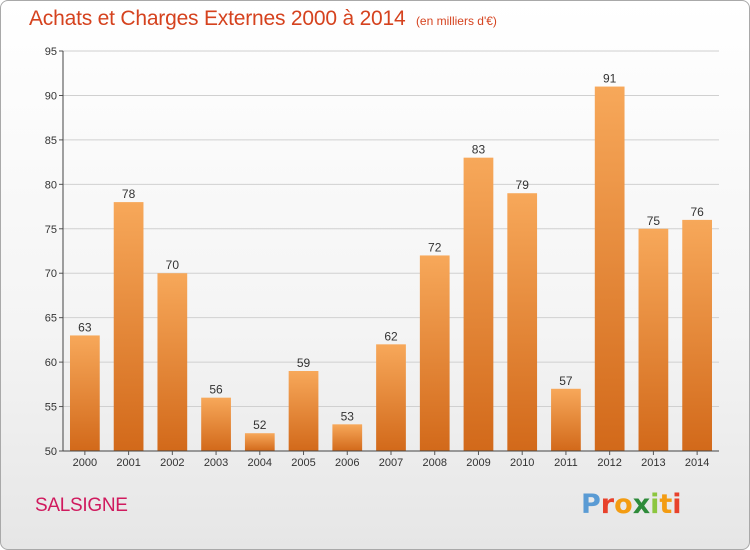 This screenshot has width=750, height=550. I want to click on y-tick-label: 95, so click(51, 52).